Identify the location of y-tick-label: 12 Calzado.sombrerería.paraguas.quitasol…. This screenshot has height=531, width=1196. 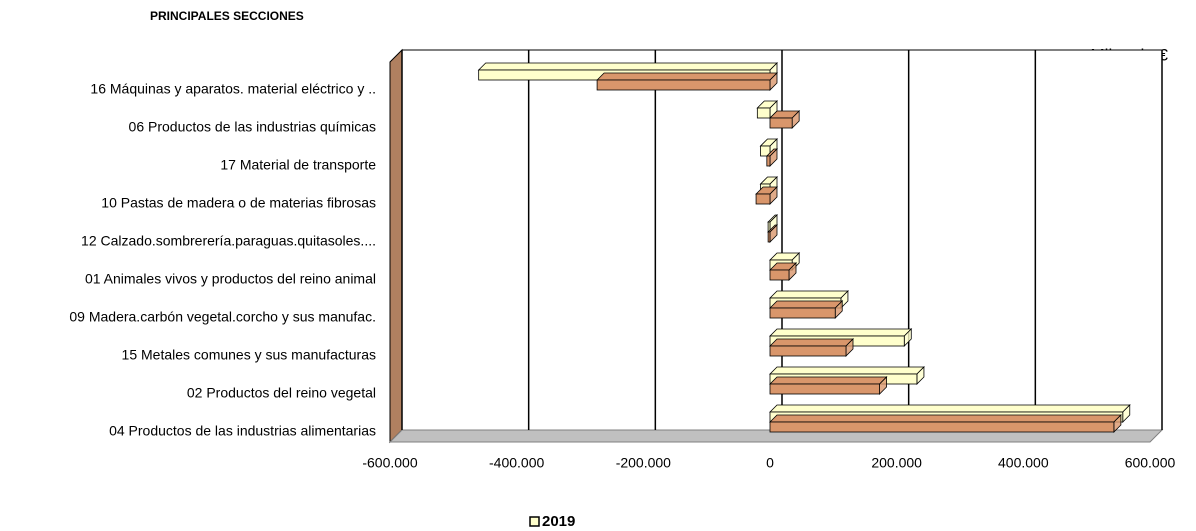
(228, 241).